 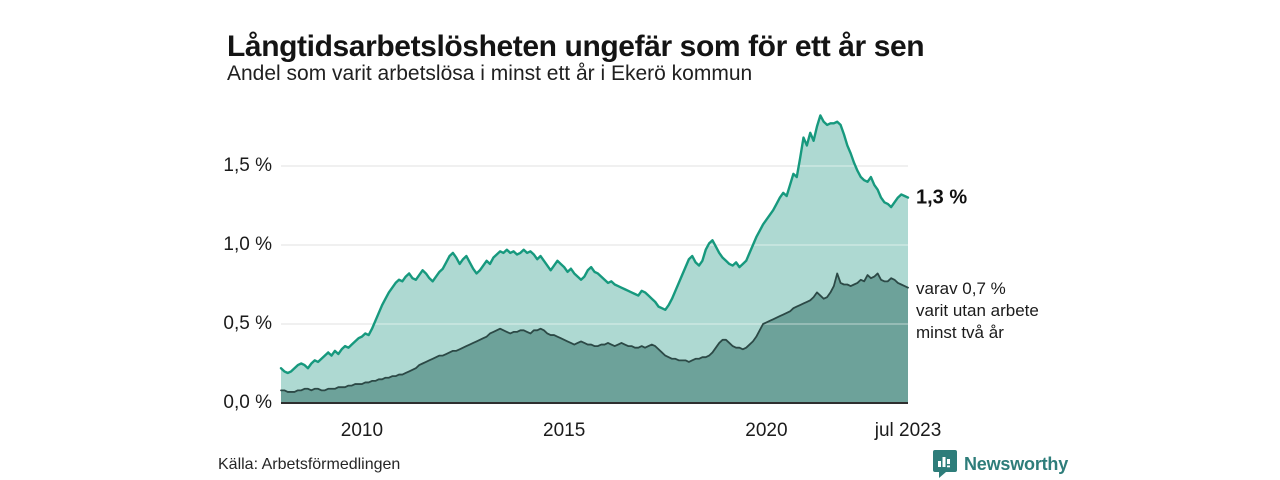 I want to click on x-tick-label: jul 2023, so click(x=908, y=430).